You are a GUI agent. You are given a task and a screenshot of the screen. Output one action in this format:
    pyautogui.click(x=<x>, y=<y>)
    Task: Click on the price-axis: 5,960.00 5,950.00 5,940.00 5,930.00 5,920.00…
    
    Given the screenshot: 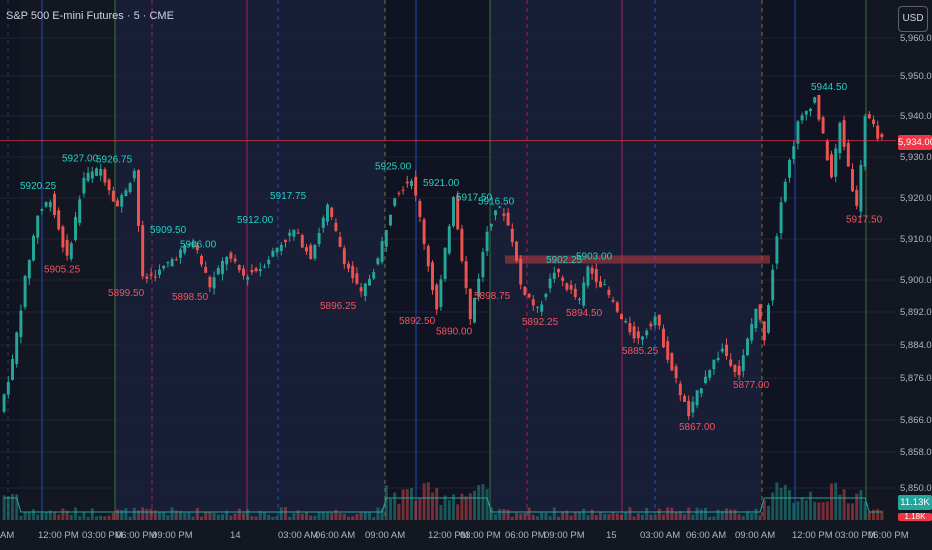 What is the action you would take?
    pyautogui.click(x=914, y=260)
    